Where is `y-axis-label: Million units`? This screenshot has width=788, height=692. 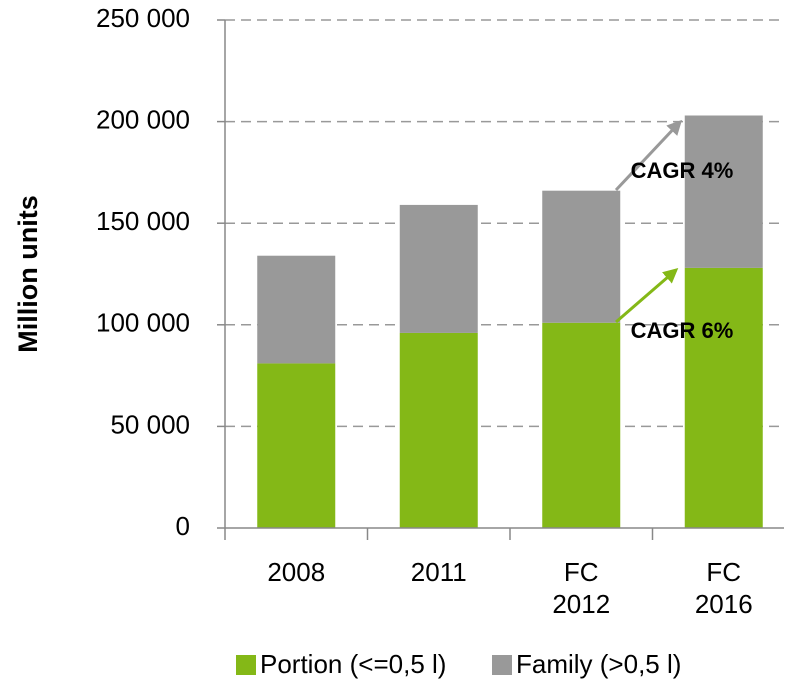 y-axis-label: Million units is located at coordinates (28, 273).